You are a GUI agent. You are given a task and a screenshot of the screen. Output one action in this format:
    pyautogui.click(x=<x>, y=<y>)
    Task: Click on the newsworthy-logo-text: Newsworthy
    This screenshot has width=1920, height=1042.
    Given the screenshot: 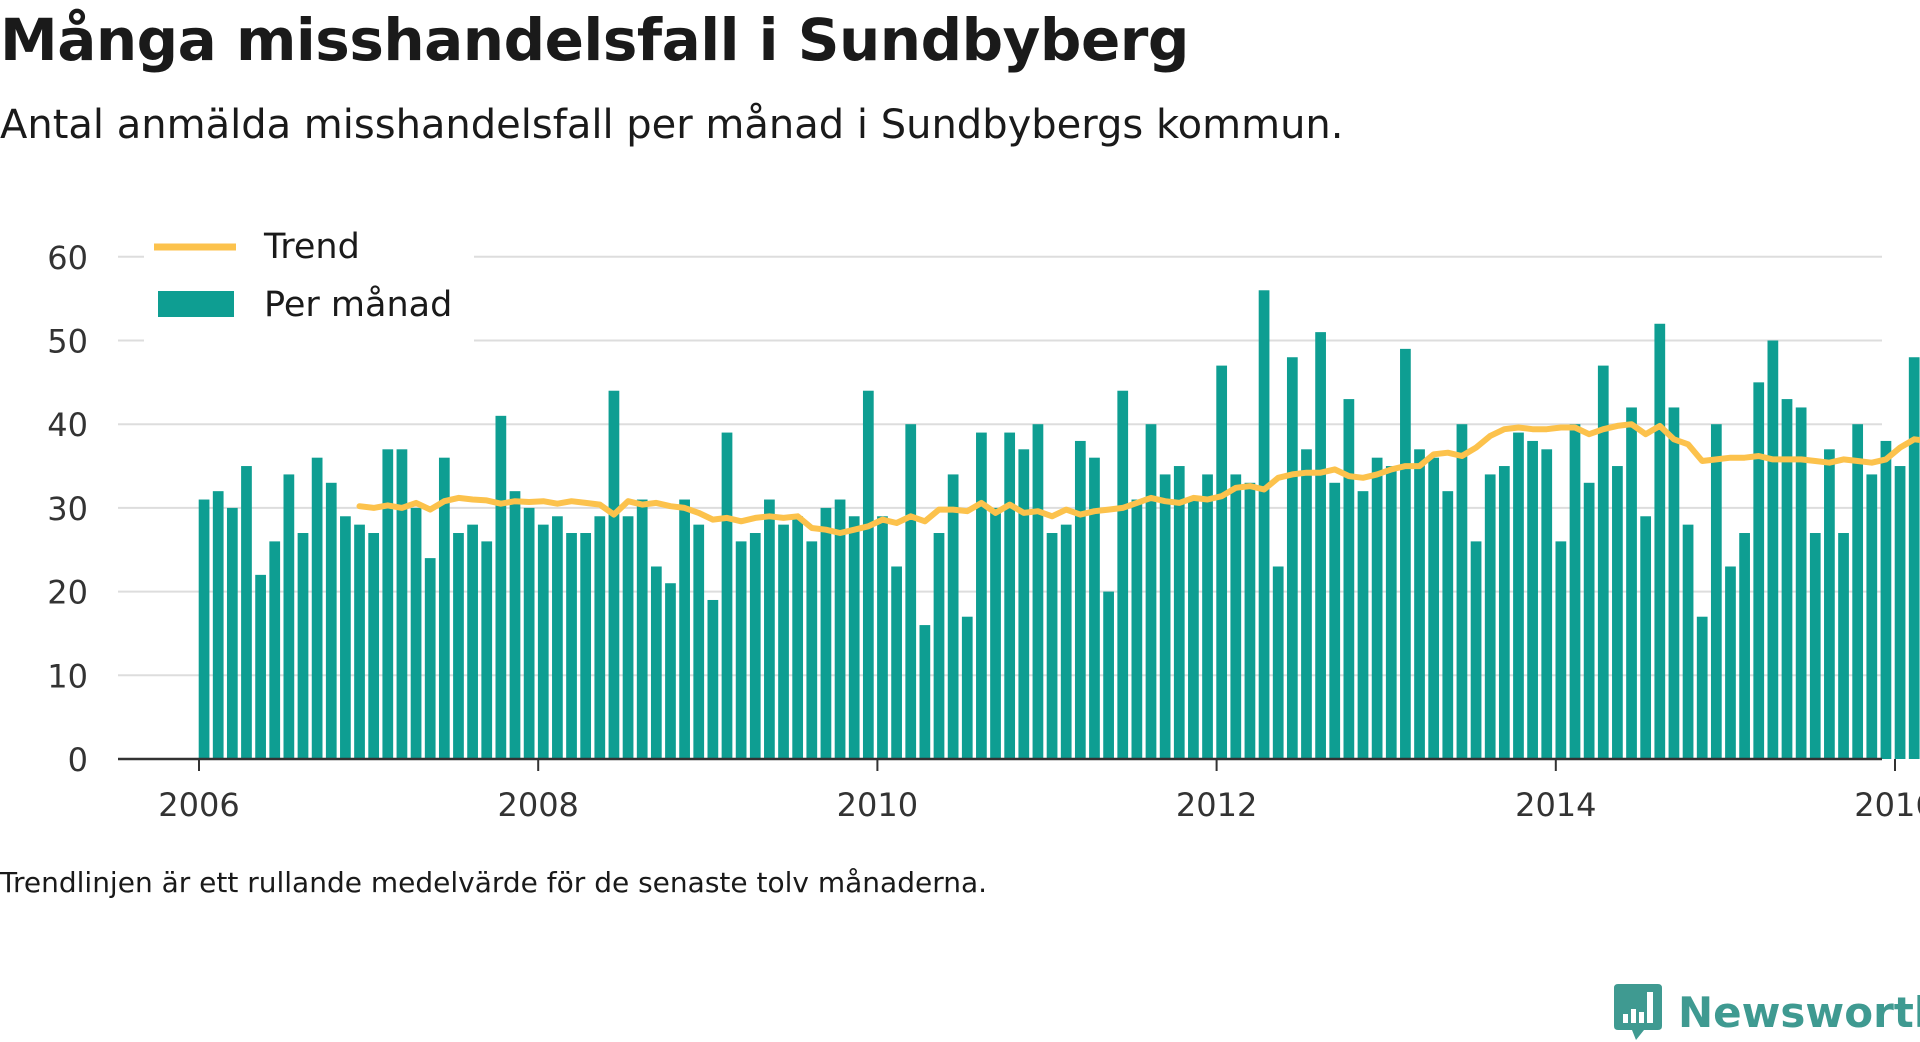 What is the action you would take?
    pyautogui.click(x=1799, y=1012)
    